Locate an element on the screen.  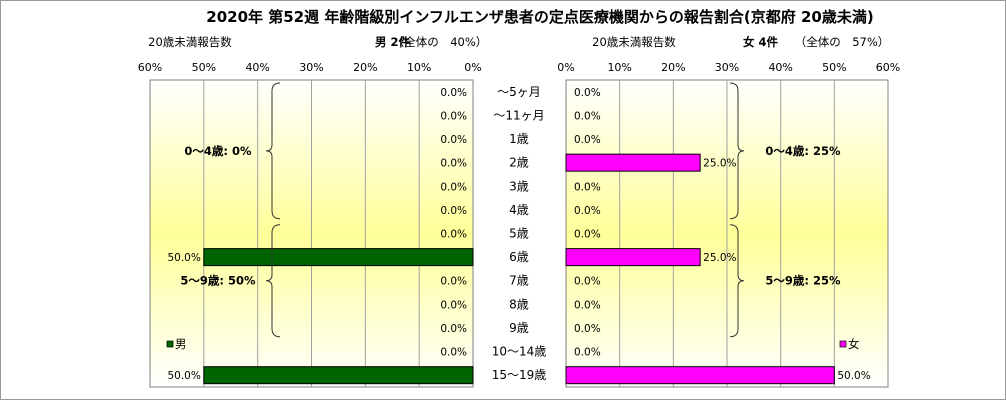
left-tick-label: 60% is located at coordinates (150, 67).